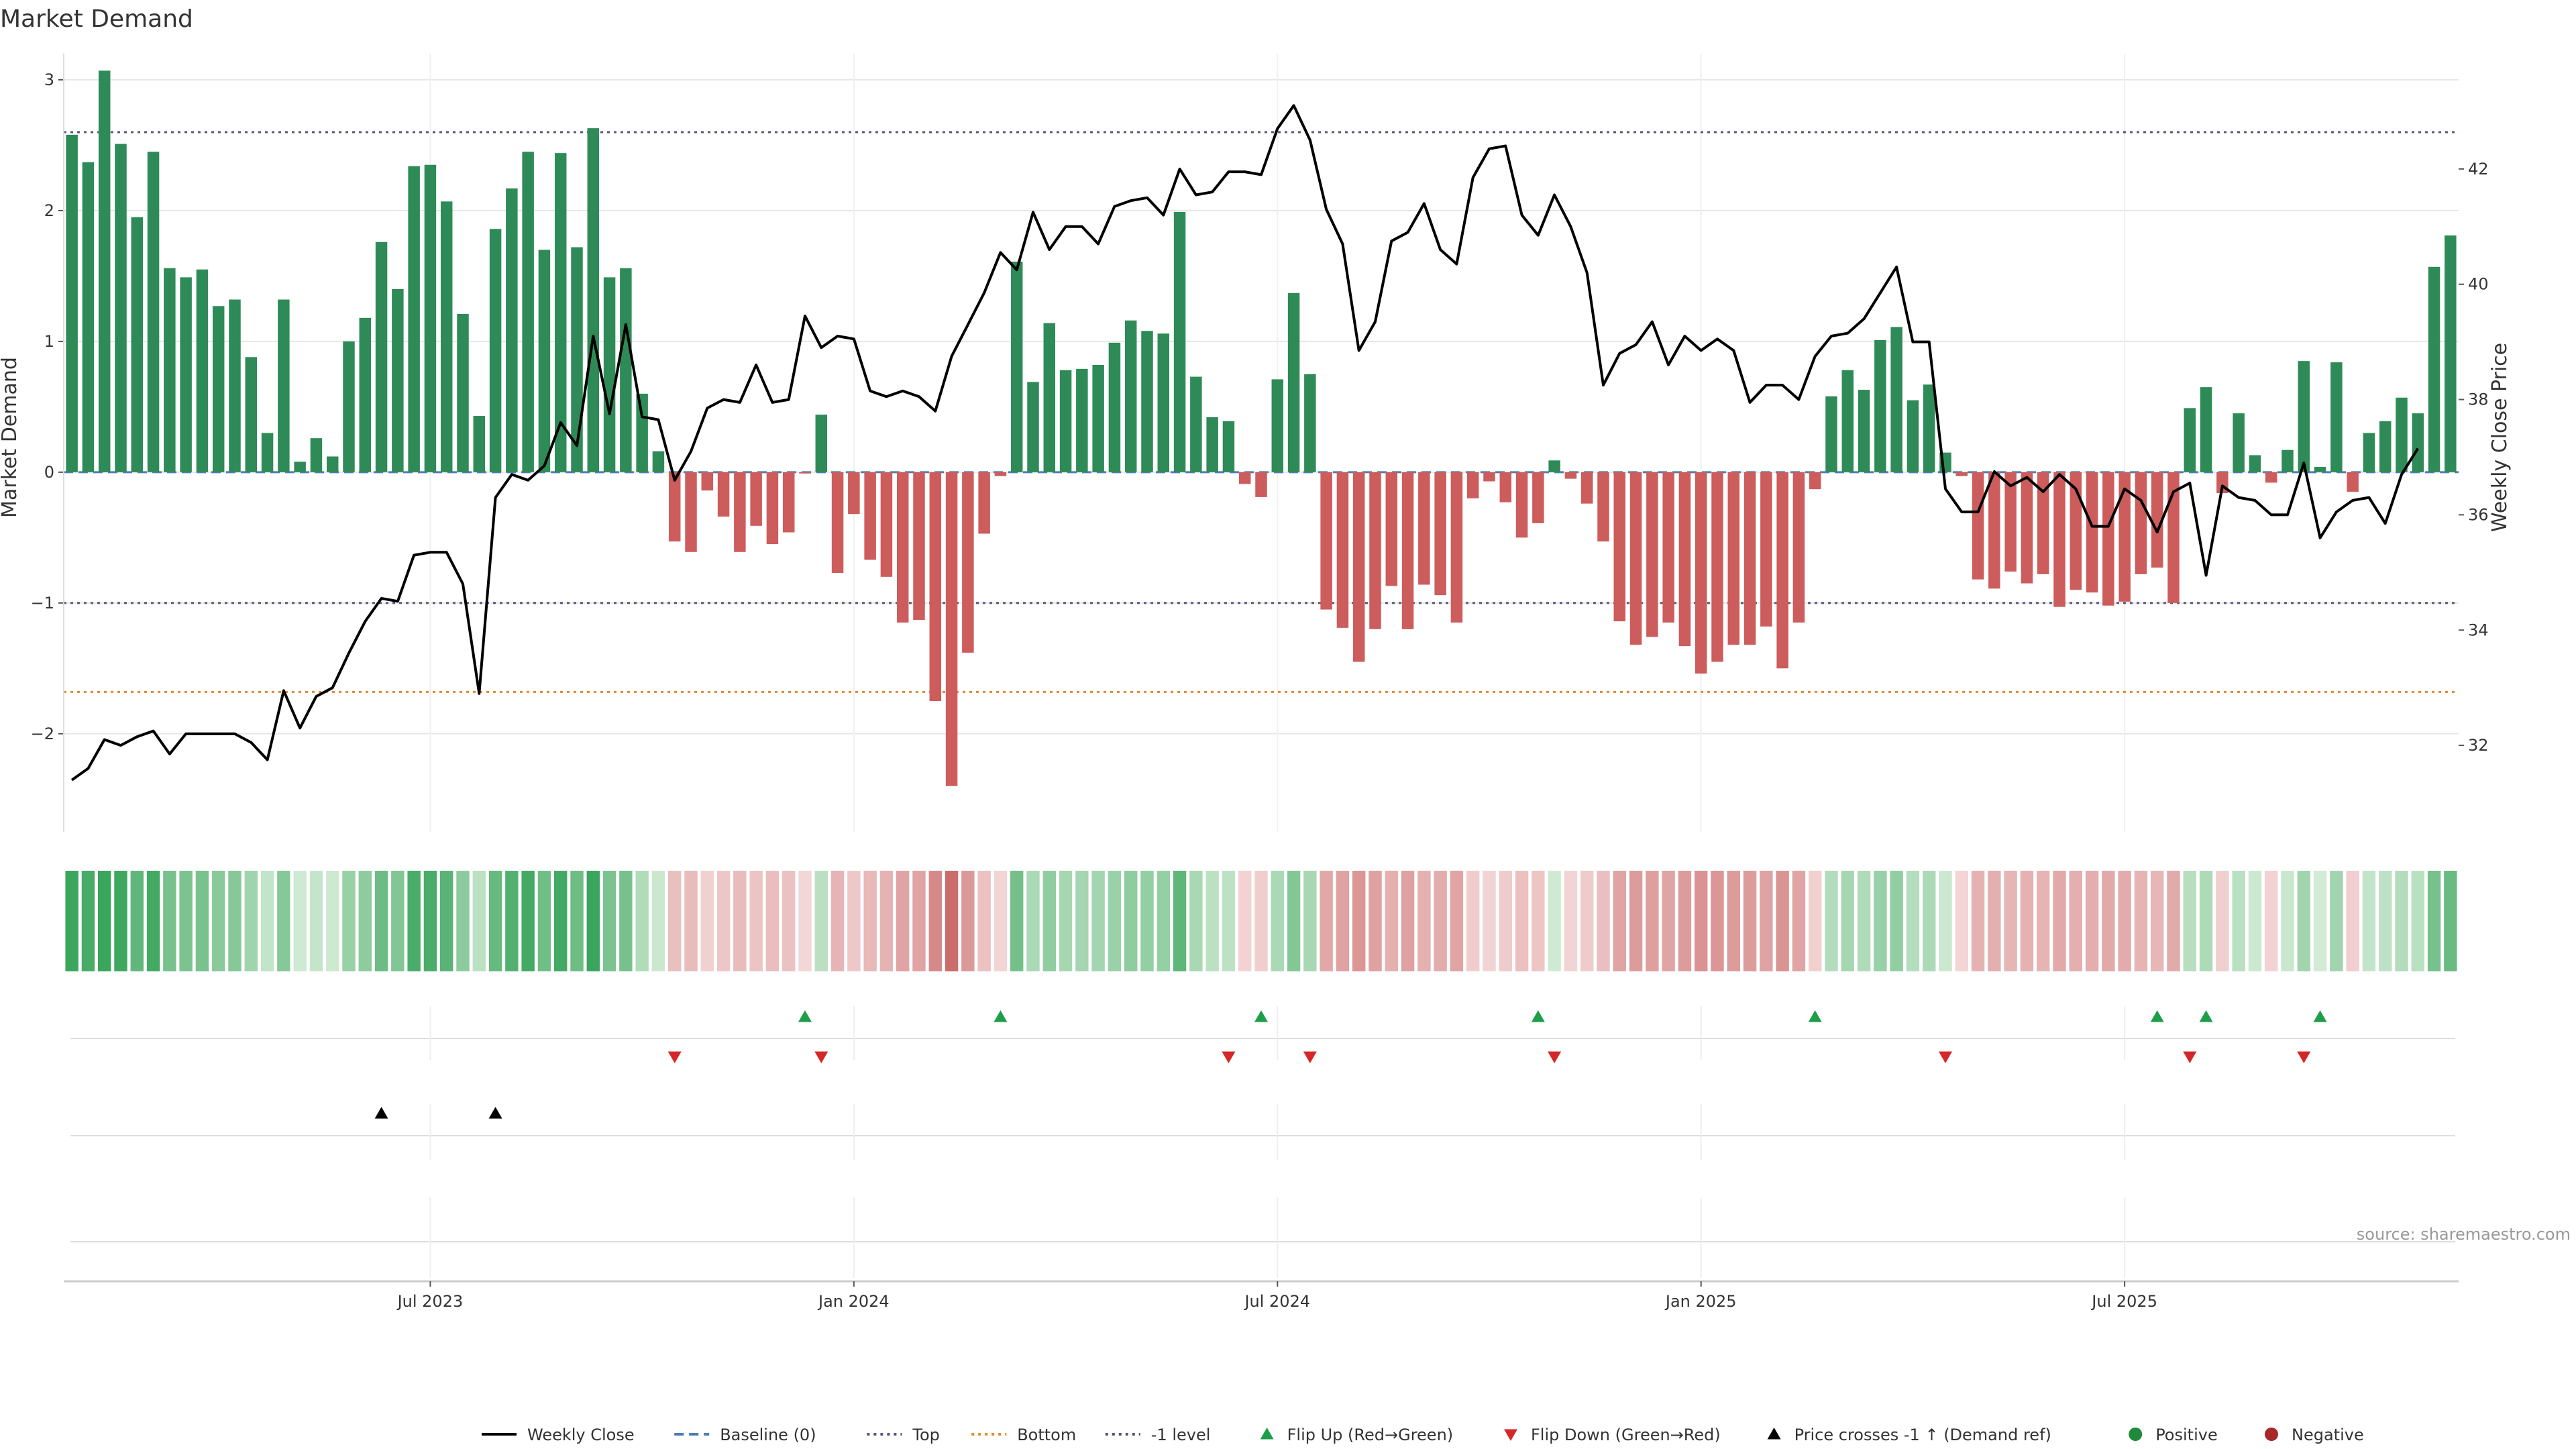  I want to click on legend-item: Price crosses -1 ↑ (Demand ref), so click(1909, 1435).